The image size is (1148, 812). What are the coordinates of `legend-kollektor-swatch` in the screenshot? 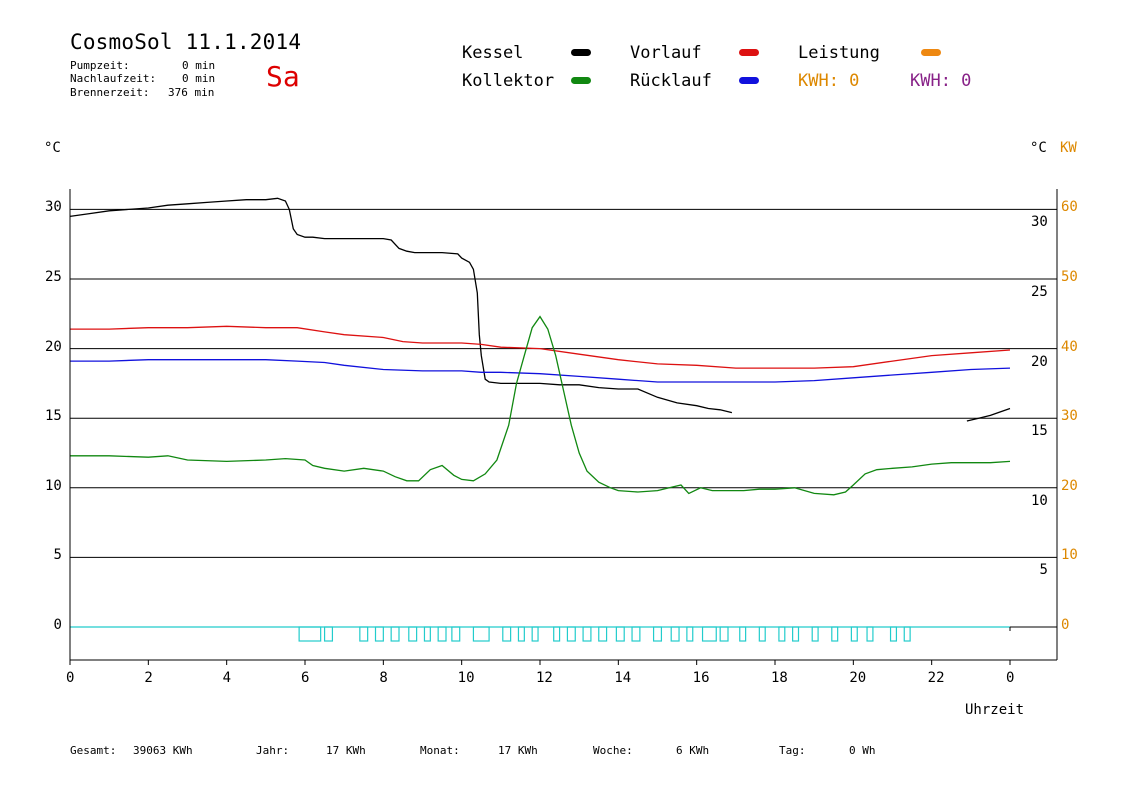 It's located at (581, 80).